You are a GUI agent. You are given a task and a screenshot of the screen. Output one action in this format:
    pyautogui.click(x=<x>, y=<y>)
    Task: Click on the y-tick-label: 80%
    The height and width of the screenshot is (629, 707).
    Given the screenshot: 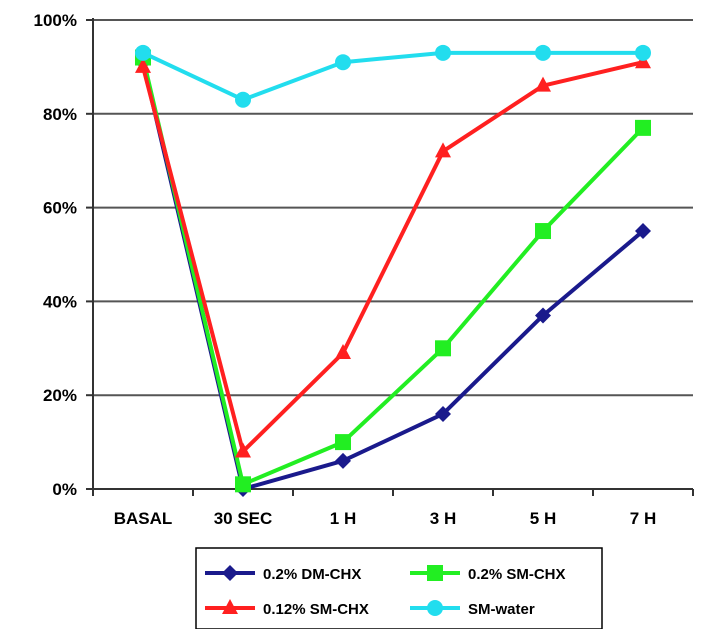 What is the action you would take?
    pyautogui.click(x=60, y=114)
    